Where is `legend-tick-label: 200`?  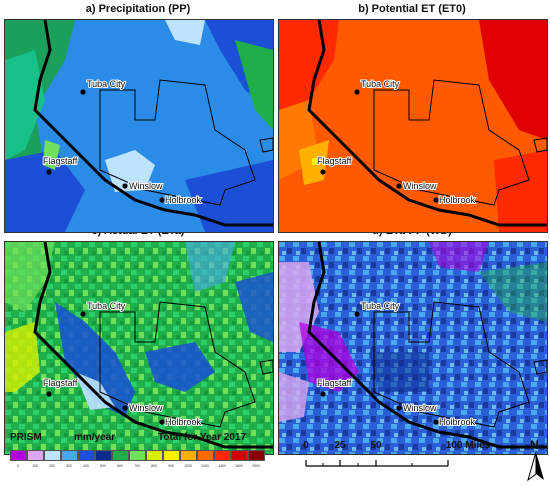 legend-tick-label: 200 is located at coordinates (52, 466).